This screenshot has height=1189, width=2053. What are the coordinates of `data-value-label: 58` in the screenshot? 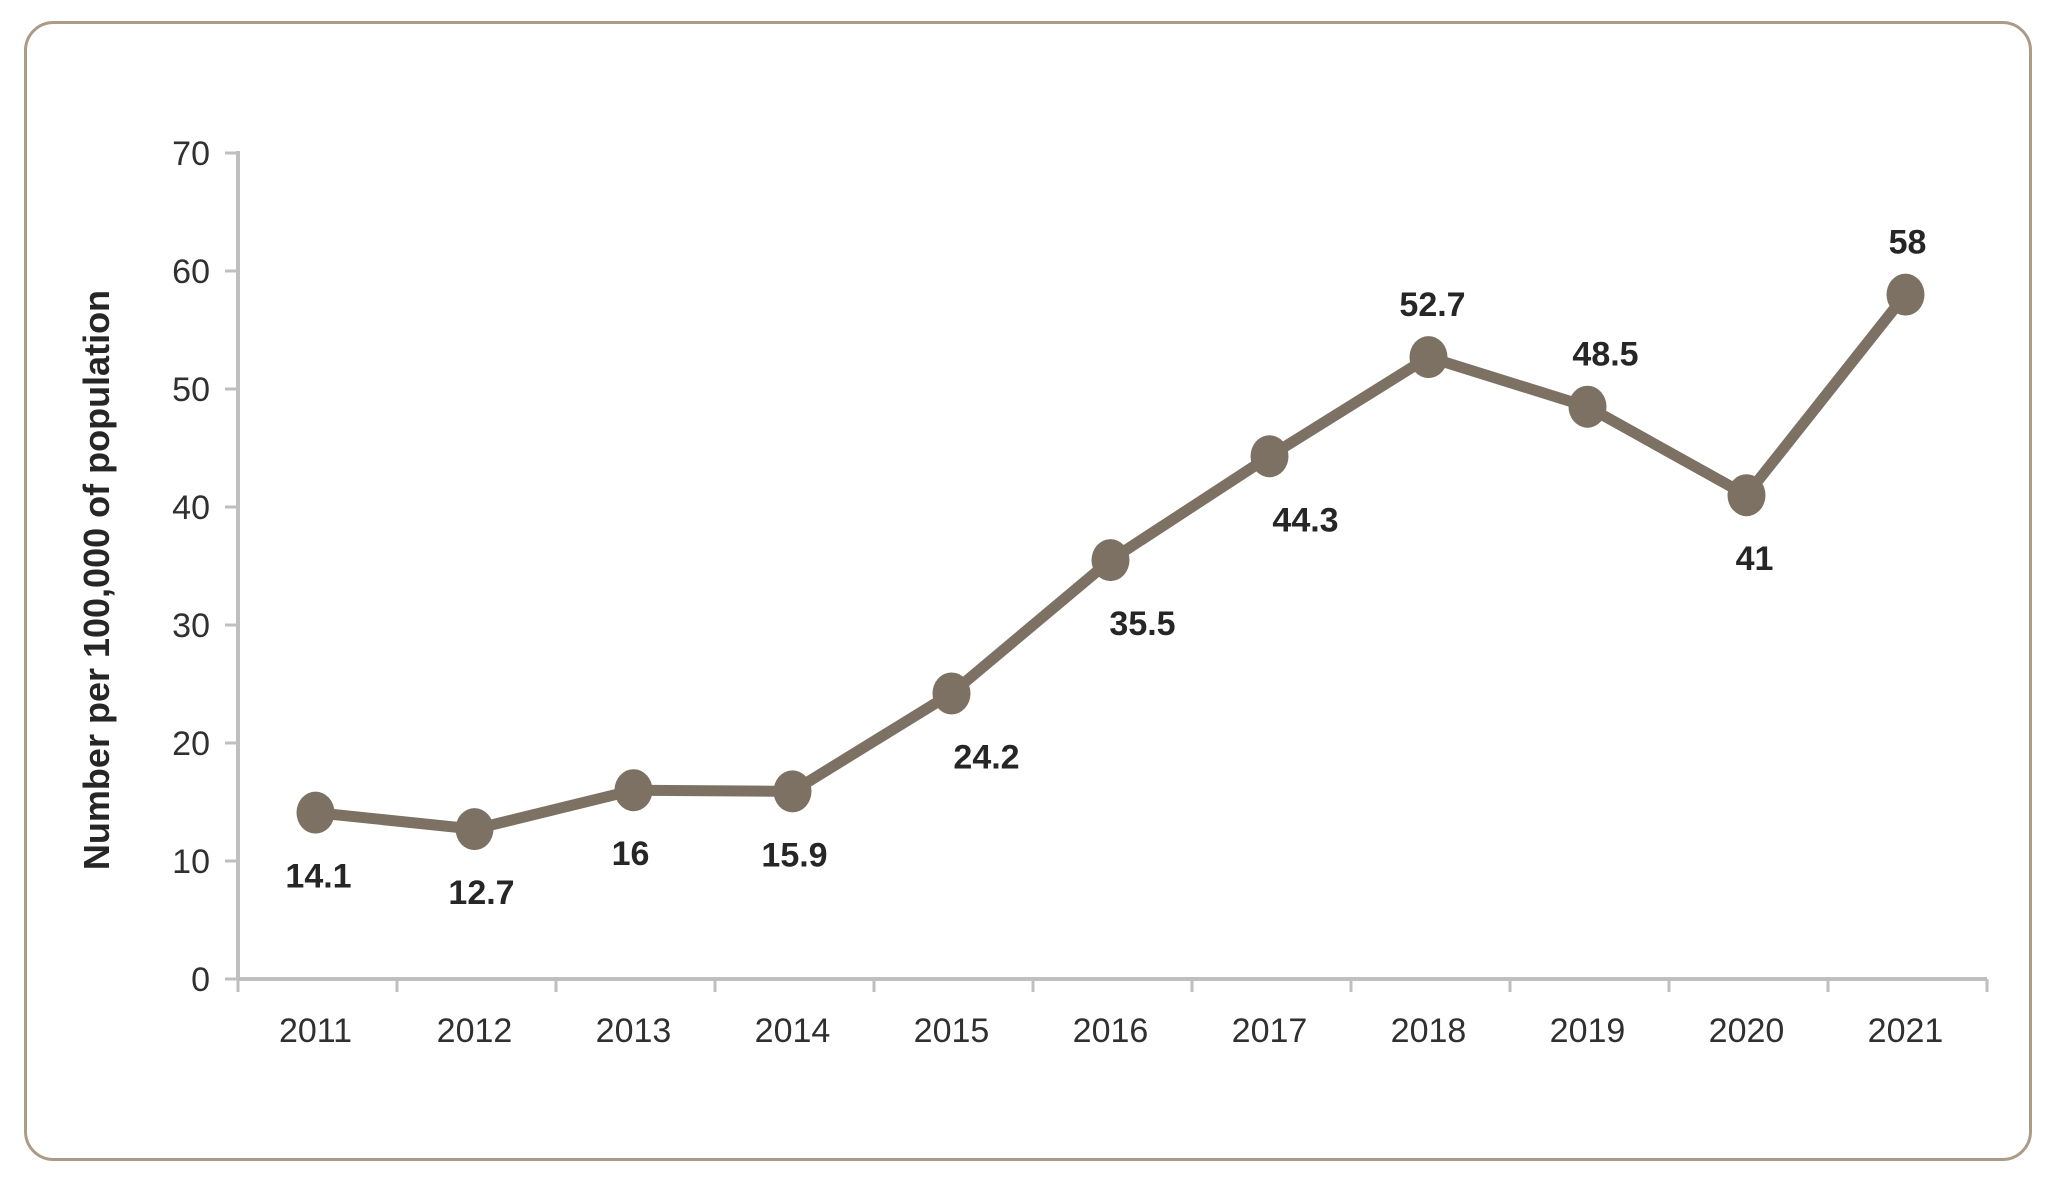 It's located at (1908, 243).